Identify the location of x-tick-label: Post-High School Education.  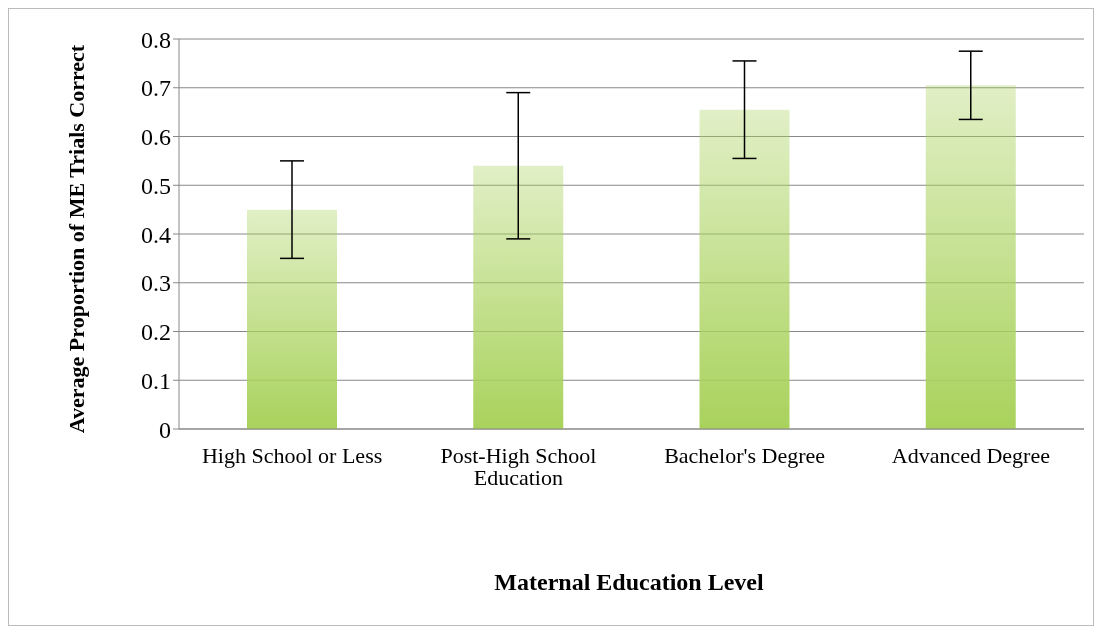
(518, 466).